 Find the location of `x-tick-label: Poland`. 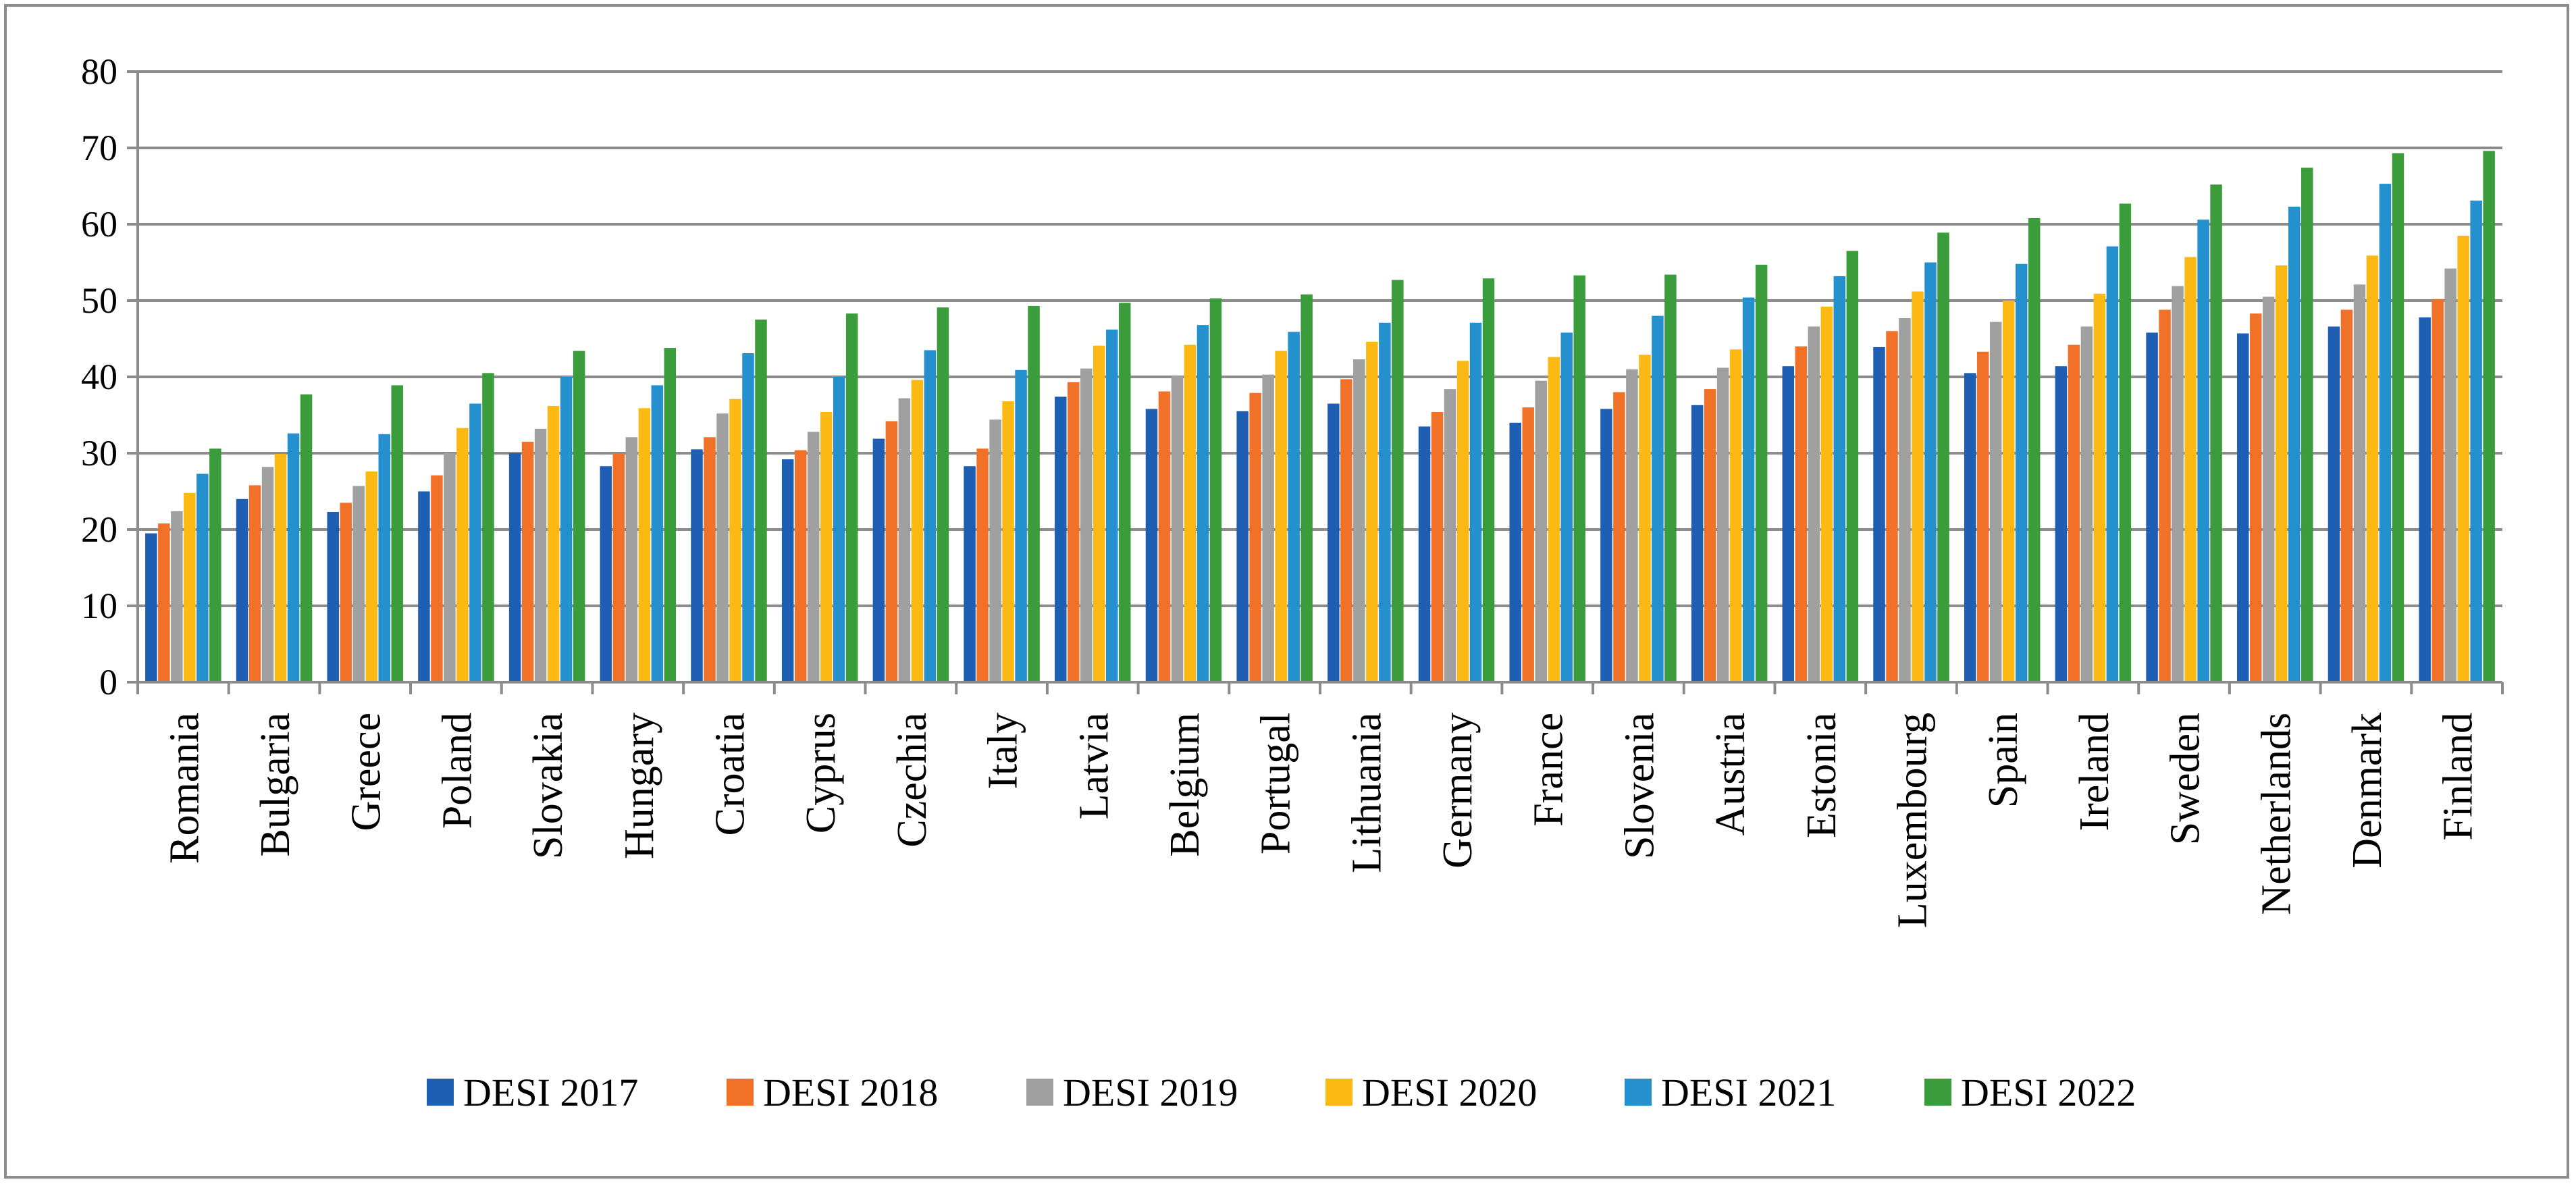

x-tick-label: Poland is located at coordinates (457, 771).